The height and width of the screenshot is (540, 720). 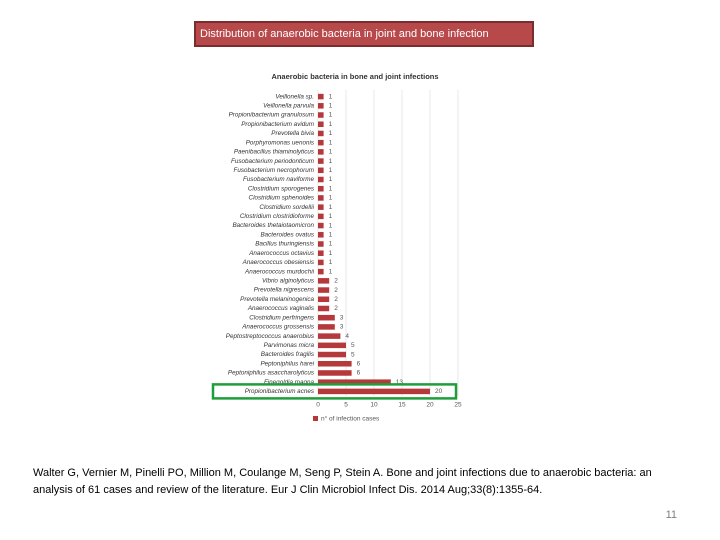 I want to click on category-label: Finegoldia magna, so click(x=289, y=382).